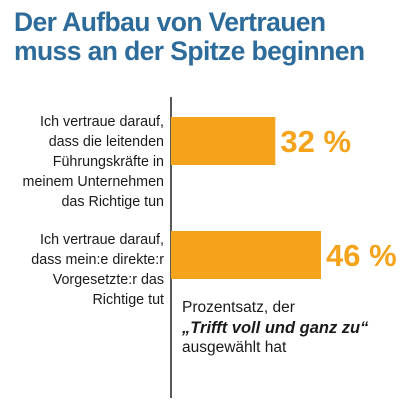  I want to click on note-line-2: „Trifft voll und ganz zu“, so click(275, 328).